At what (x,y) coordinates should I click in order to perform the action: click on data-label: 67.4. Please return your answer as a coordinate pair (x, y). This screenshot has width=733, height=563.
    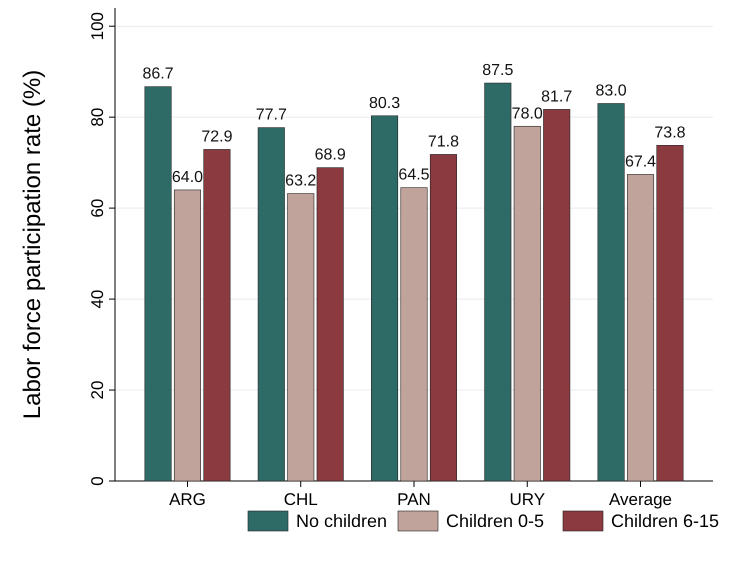
    Looking at the image, I should click on (640, 161).